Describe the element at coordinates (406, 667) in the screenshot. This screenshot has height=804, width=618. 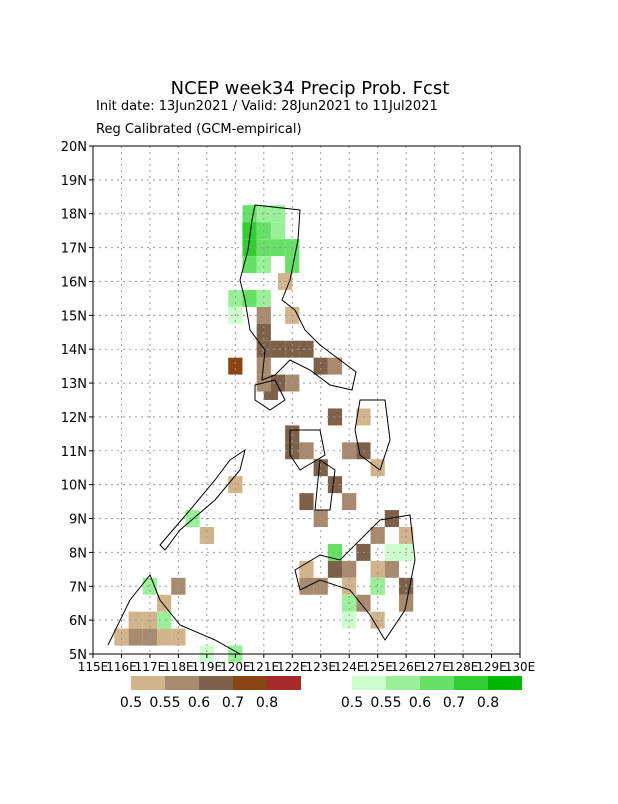
I see `x-tick-label: 126E` at that location.